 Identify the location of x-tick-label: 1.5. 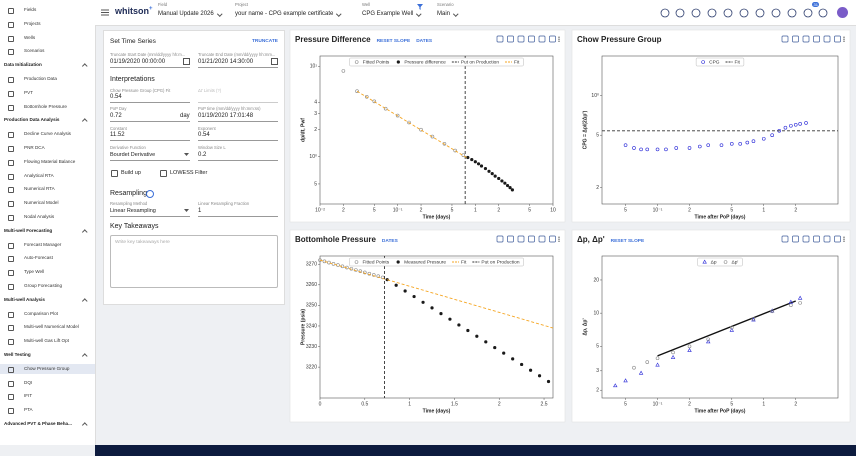
(454, 404).